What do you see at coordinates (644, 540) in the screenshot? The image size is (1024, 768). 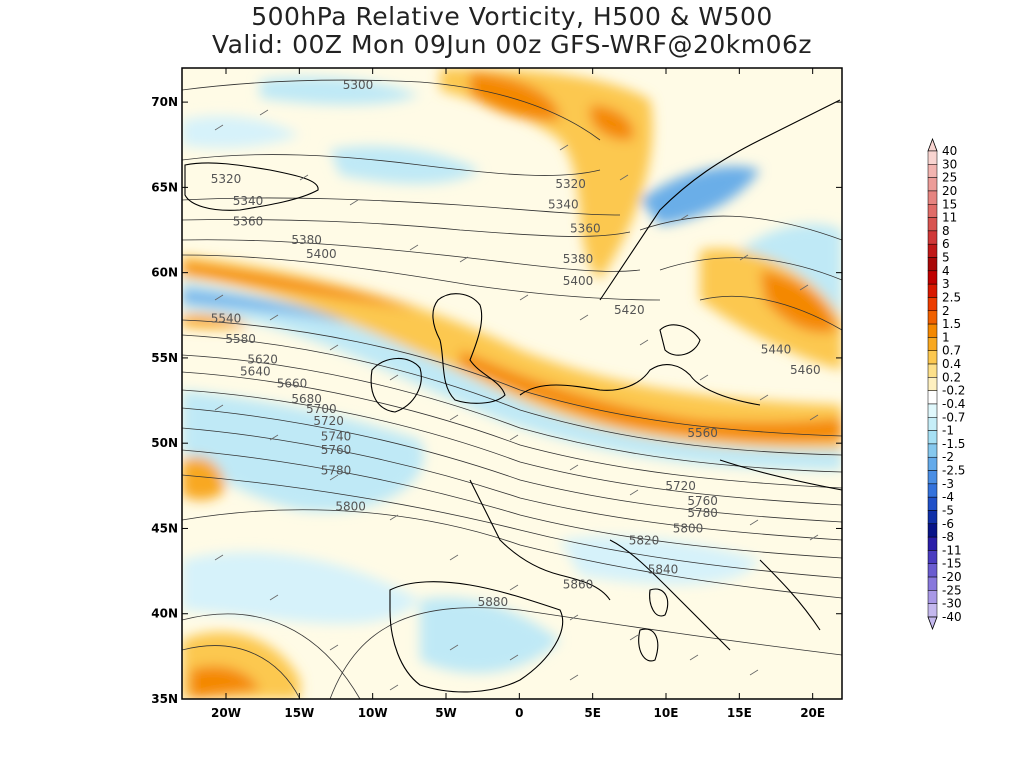 I see `contour-label: 5820` at bounding box center [644, 540].